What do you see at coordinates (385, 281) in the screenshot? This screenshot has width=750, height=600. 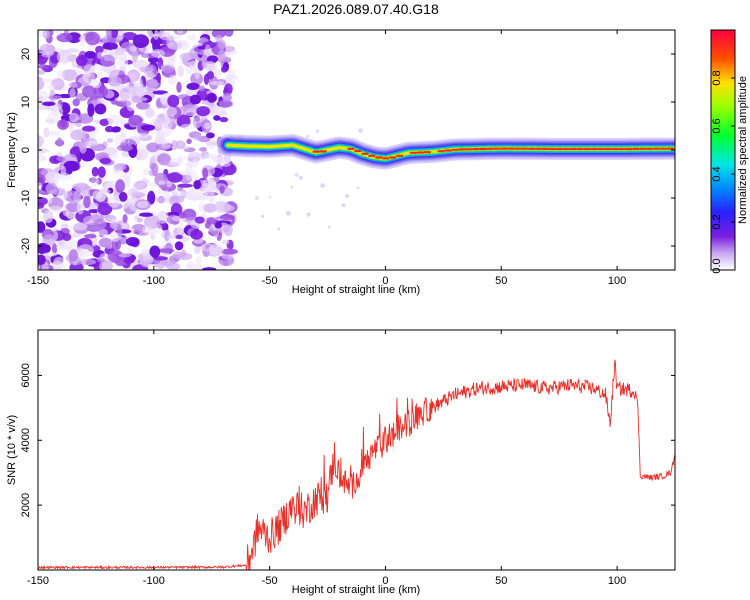 I see `x-tick-label: 0` at bounding box center [385, 281].